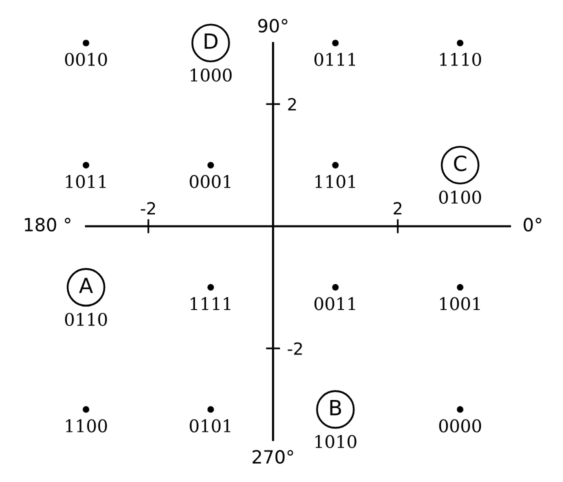 The width and height of the screenshot is (563, 482). Describe the element at coordinates (533, 225) in the screenshot. I see `x-axis-title: 0°` at that location.